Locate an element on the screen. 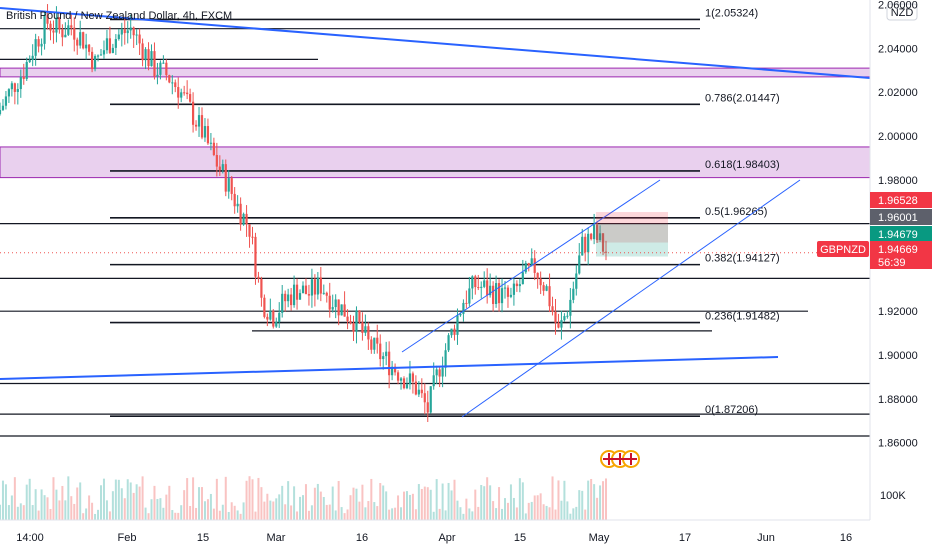 The width and height of the screenshot is (932, 550). take-profit-zone is located at coordinates (632, 240).